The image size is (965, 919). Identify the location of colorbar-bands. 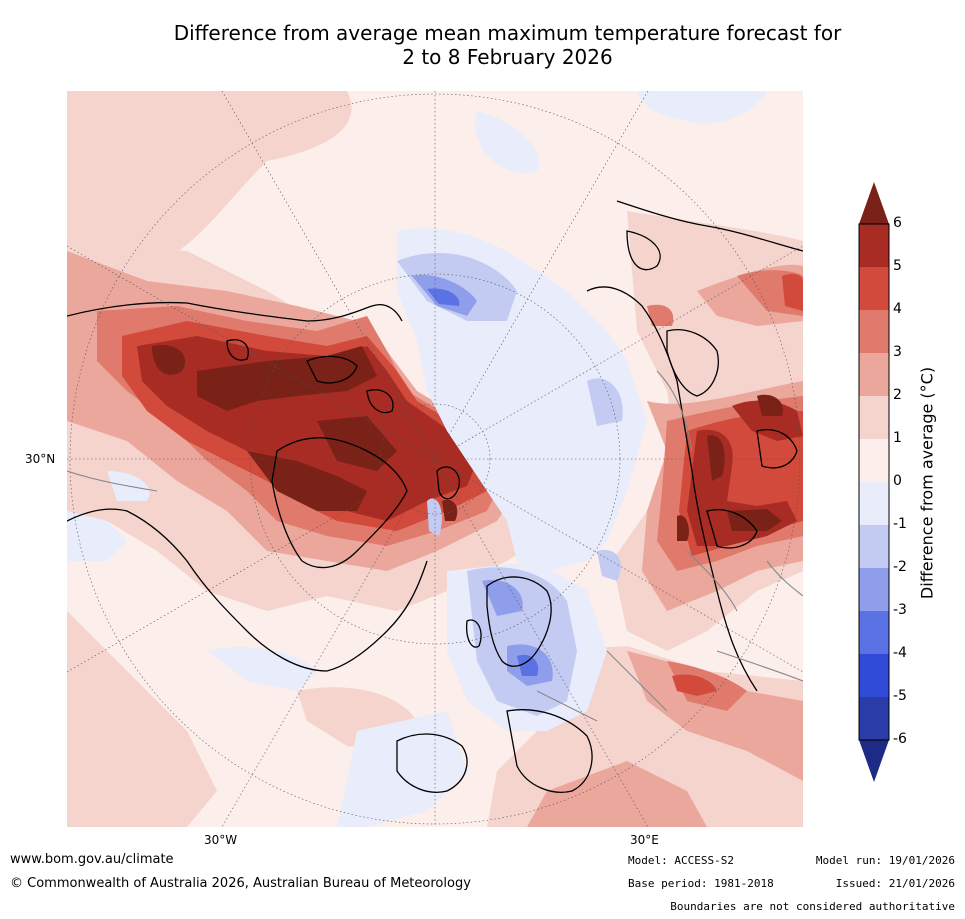
(874, 482).